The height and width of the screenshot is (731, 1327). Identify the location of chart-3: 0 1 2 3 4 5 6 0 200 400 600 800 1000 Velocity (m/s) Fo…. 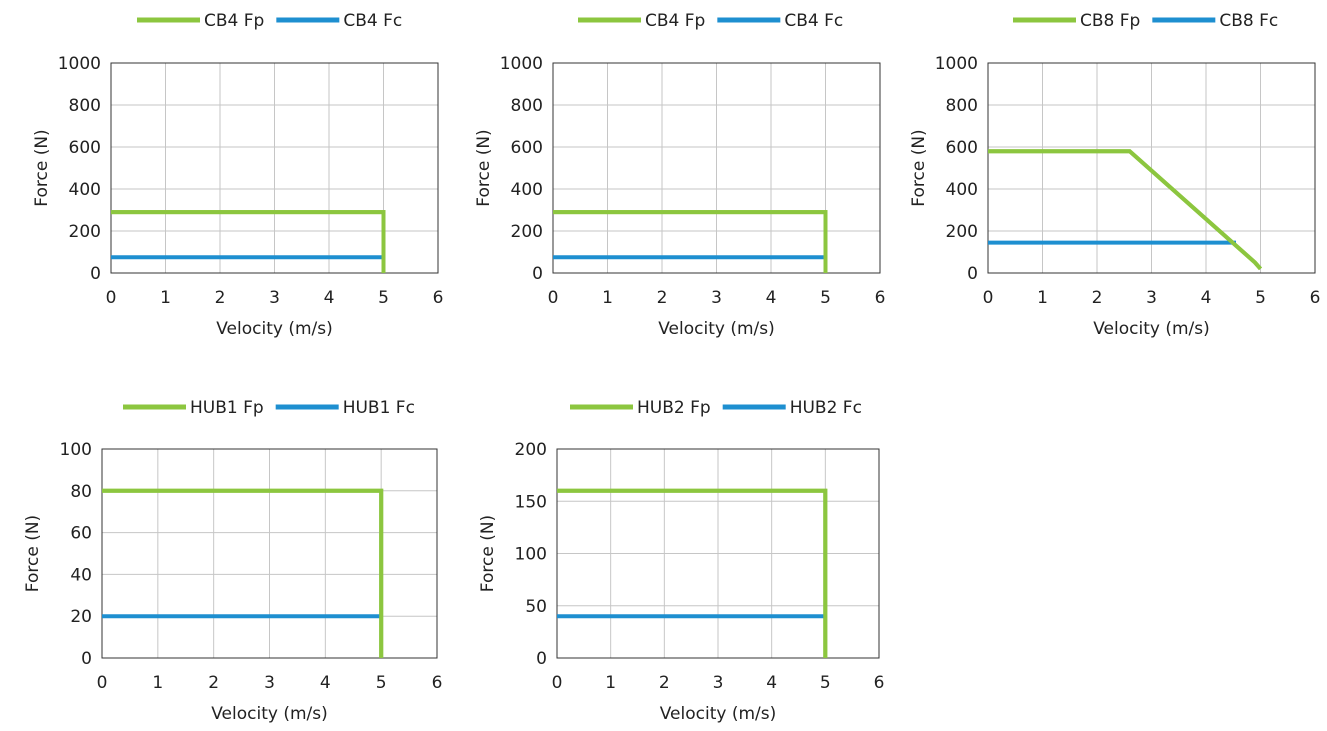
(1114, 175).